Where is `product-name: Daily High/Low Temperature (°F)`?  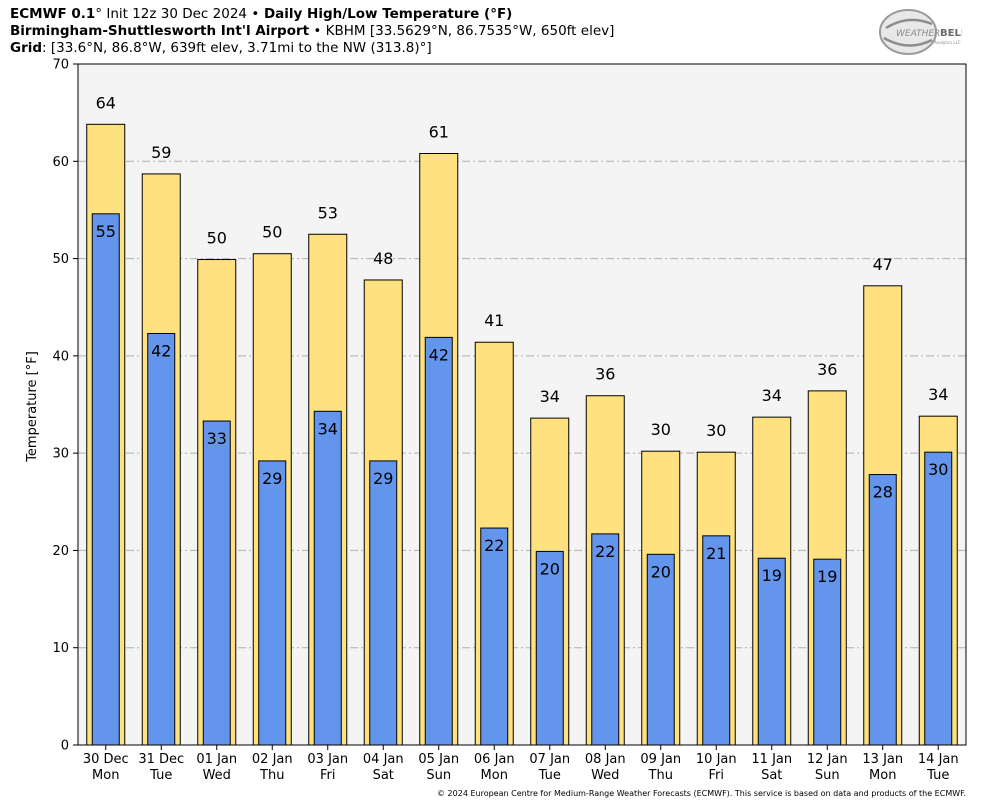 product-name: Daily High/Low Temperature (°F) is located at coordinates (386, 14).